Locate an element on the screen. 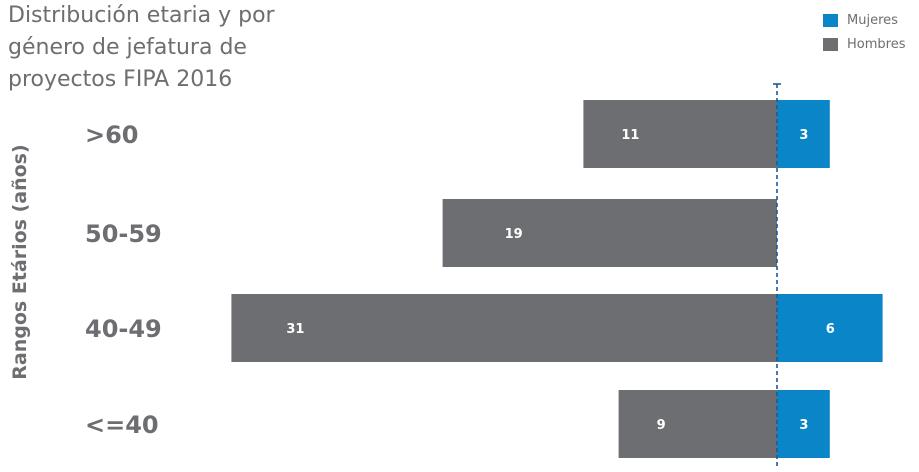  data-label-hombres-40: 9 is located at coordinates (661, 425).